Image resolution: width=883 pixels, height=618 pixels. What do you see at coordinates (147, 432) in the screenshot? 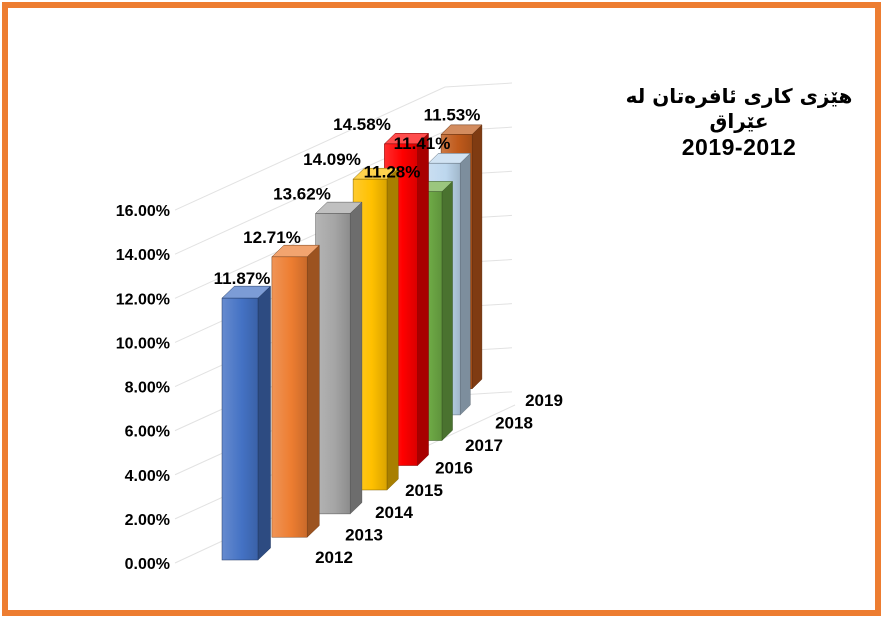
I see `value-tick-6.00%: 6.00%` at bounding box center [147, 432].